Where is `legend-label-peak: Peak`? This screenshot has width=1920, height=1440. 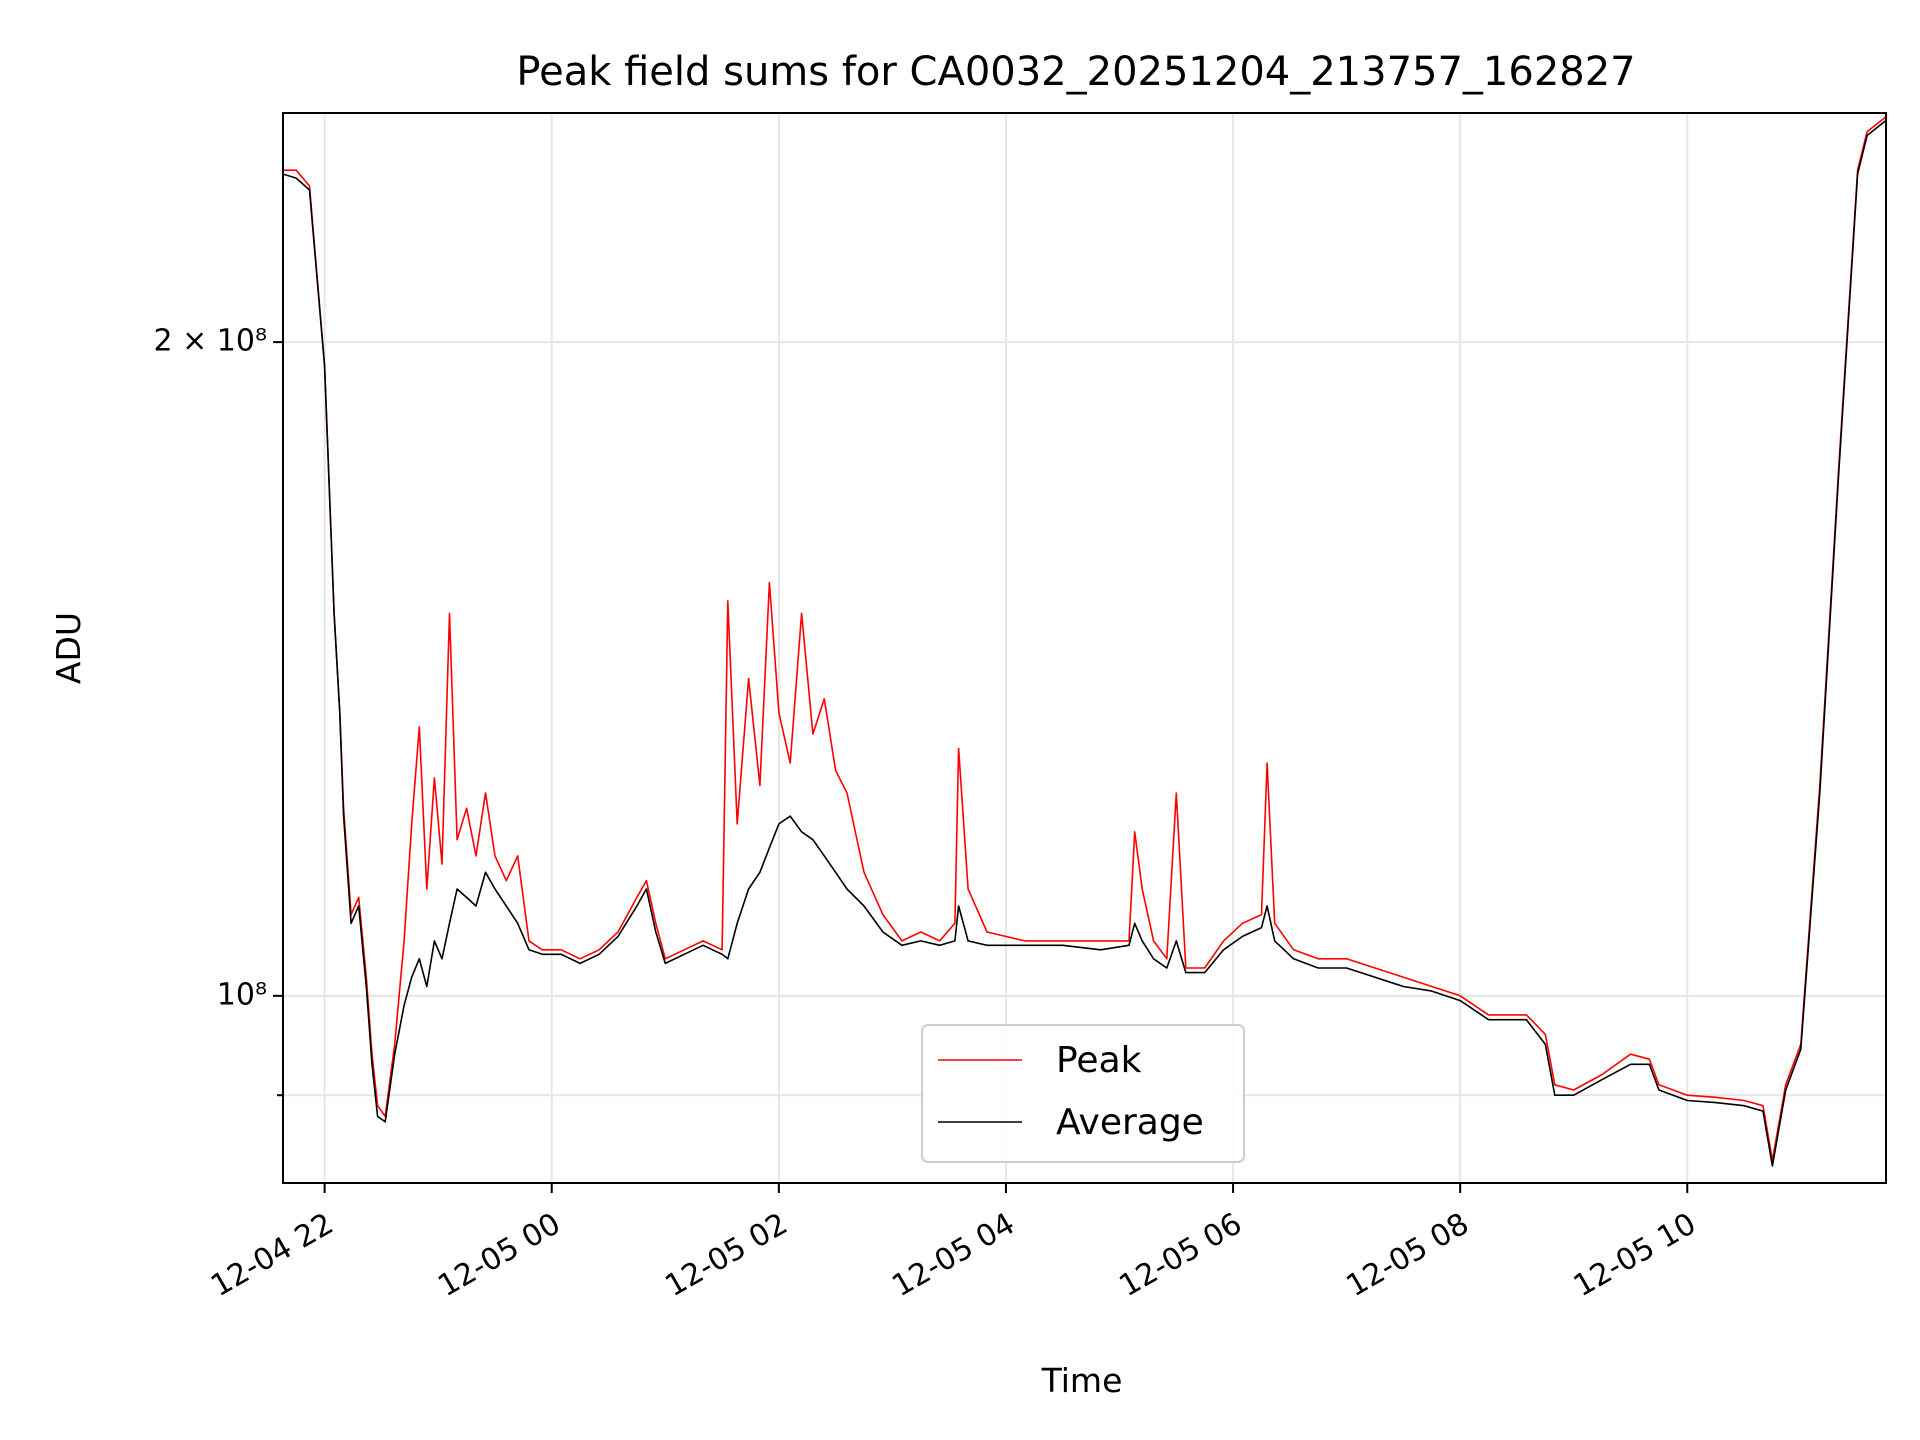 legend-label-peak: Peak is located at coordinates (1099, 1060).